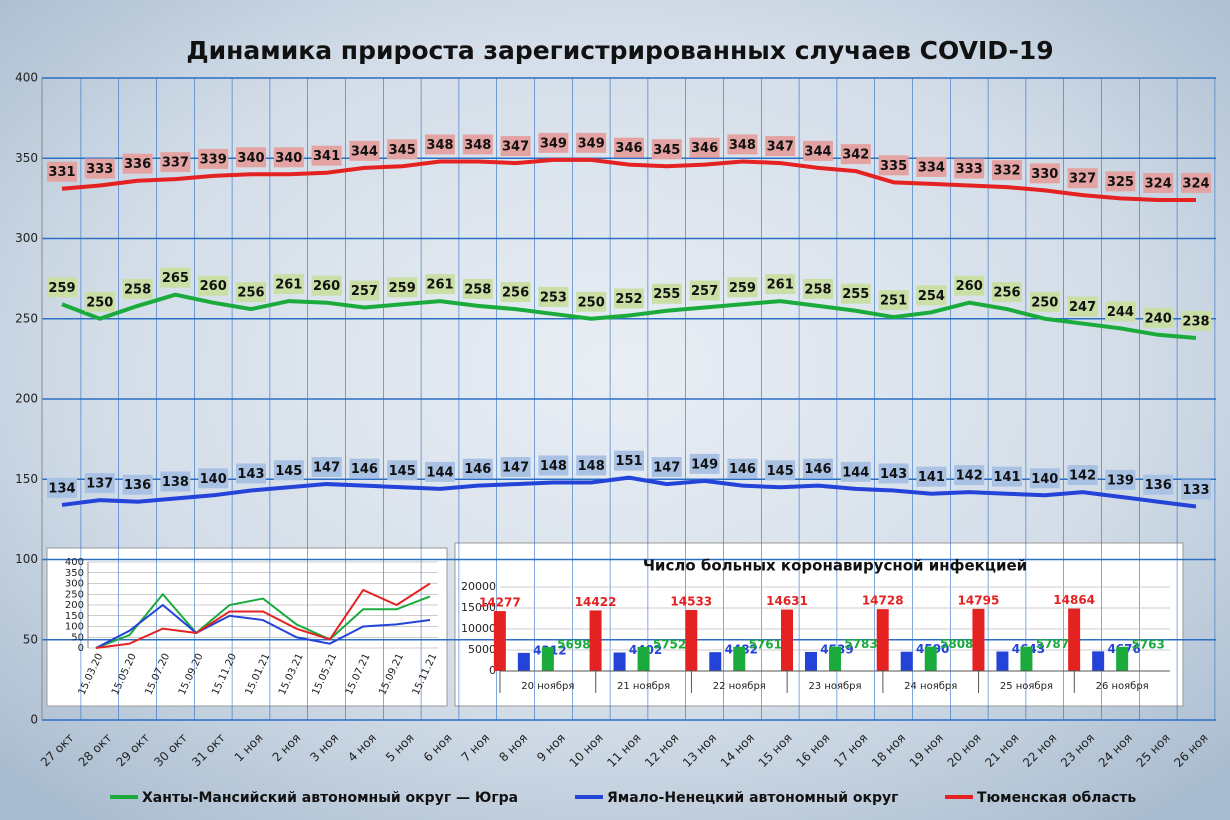 The width and height of the screenshot is (1230, 820). What do you see at coordinates (26, 399) in the screenshot?
I see `y-tick-label: 200` at bounding box center [26, 399].